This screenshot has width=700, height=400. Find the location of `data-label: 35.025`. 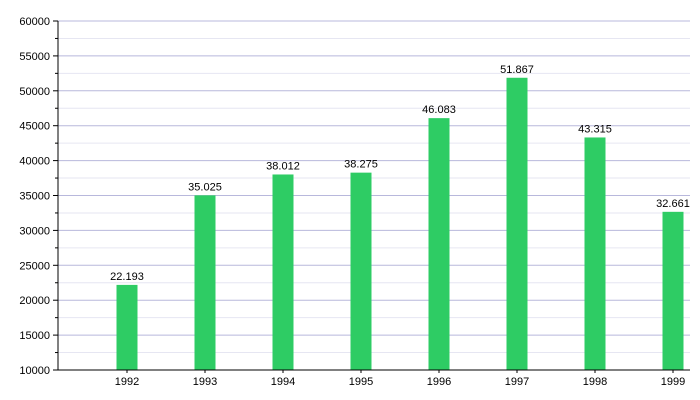

data-label: 35.025 is located at coordinates (205, 187).